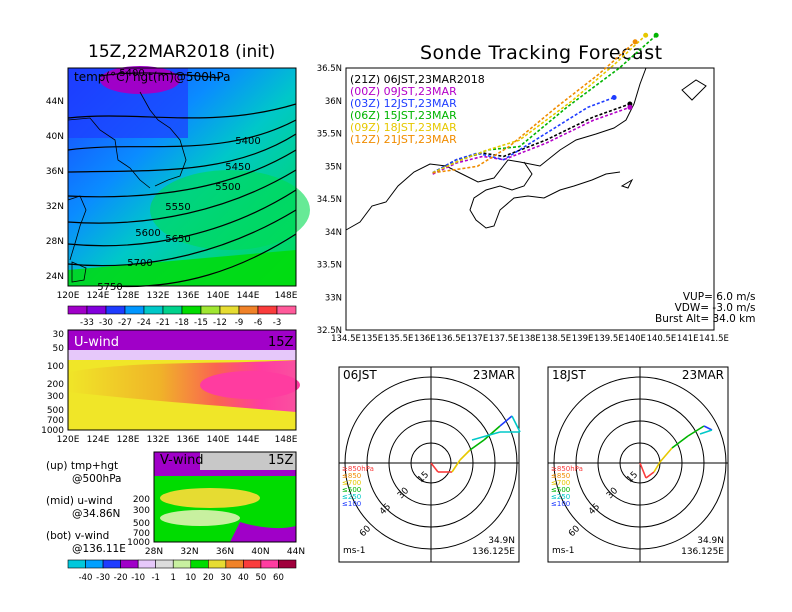 The width and height of the screenshot is (792, 612). Describe the element at coordinates (719, 297) in the screenshot. I see `vup-value: VUP= 6.0 m/s` at that location.